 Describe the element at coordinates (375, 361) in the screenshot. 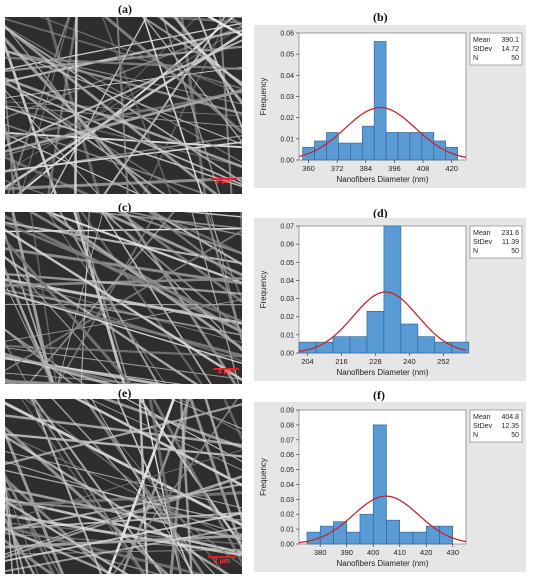

I see `x-tick-label: 228` at that location.